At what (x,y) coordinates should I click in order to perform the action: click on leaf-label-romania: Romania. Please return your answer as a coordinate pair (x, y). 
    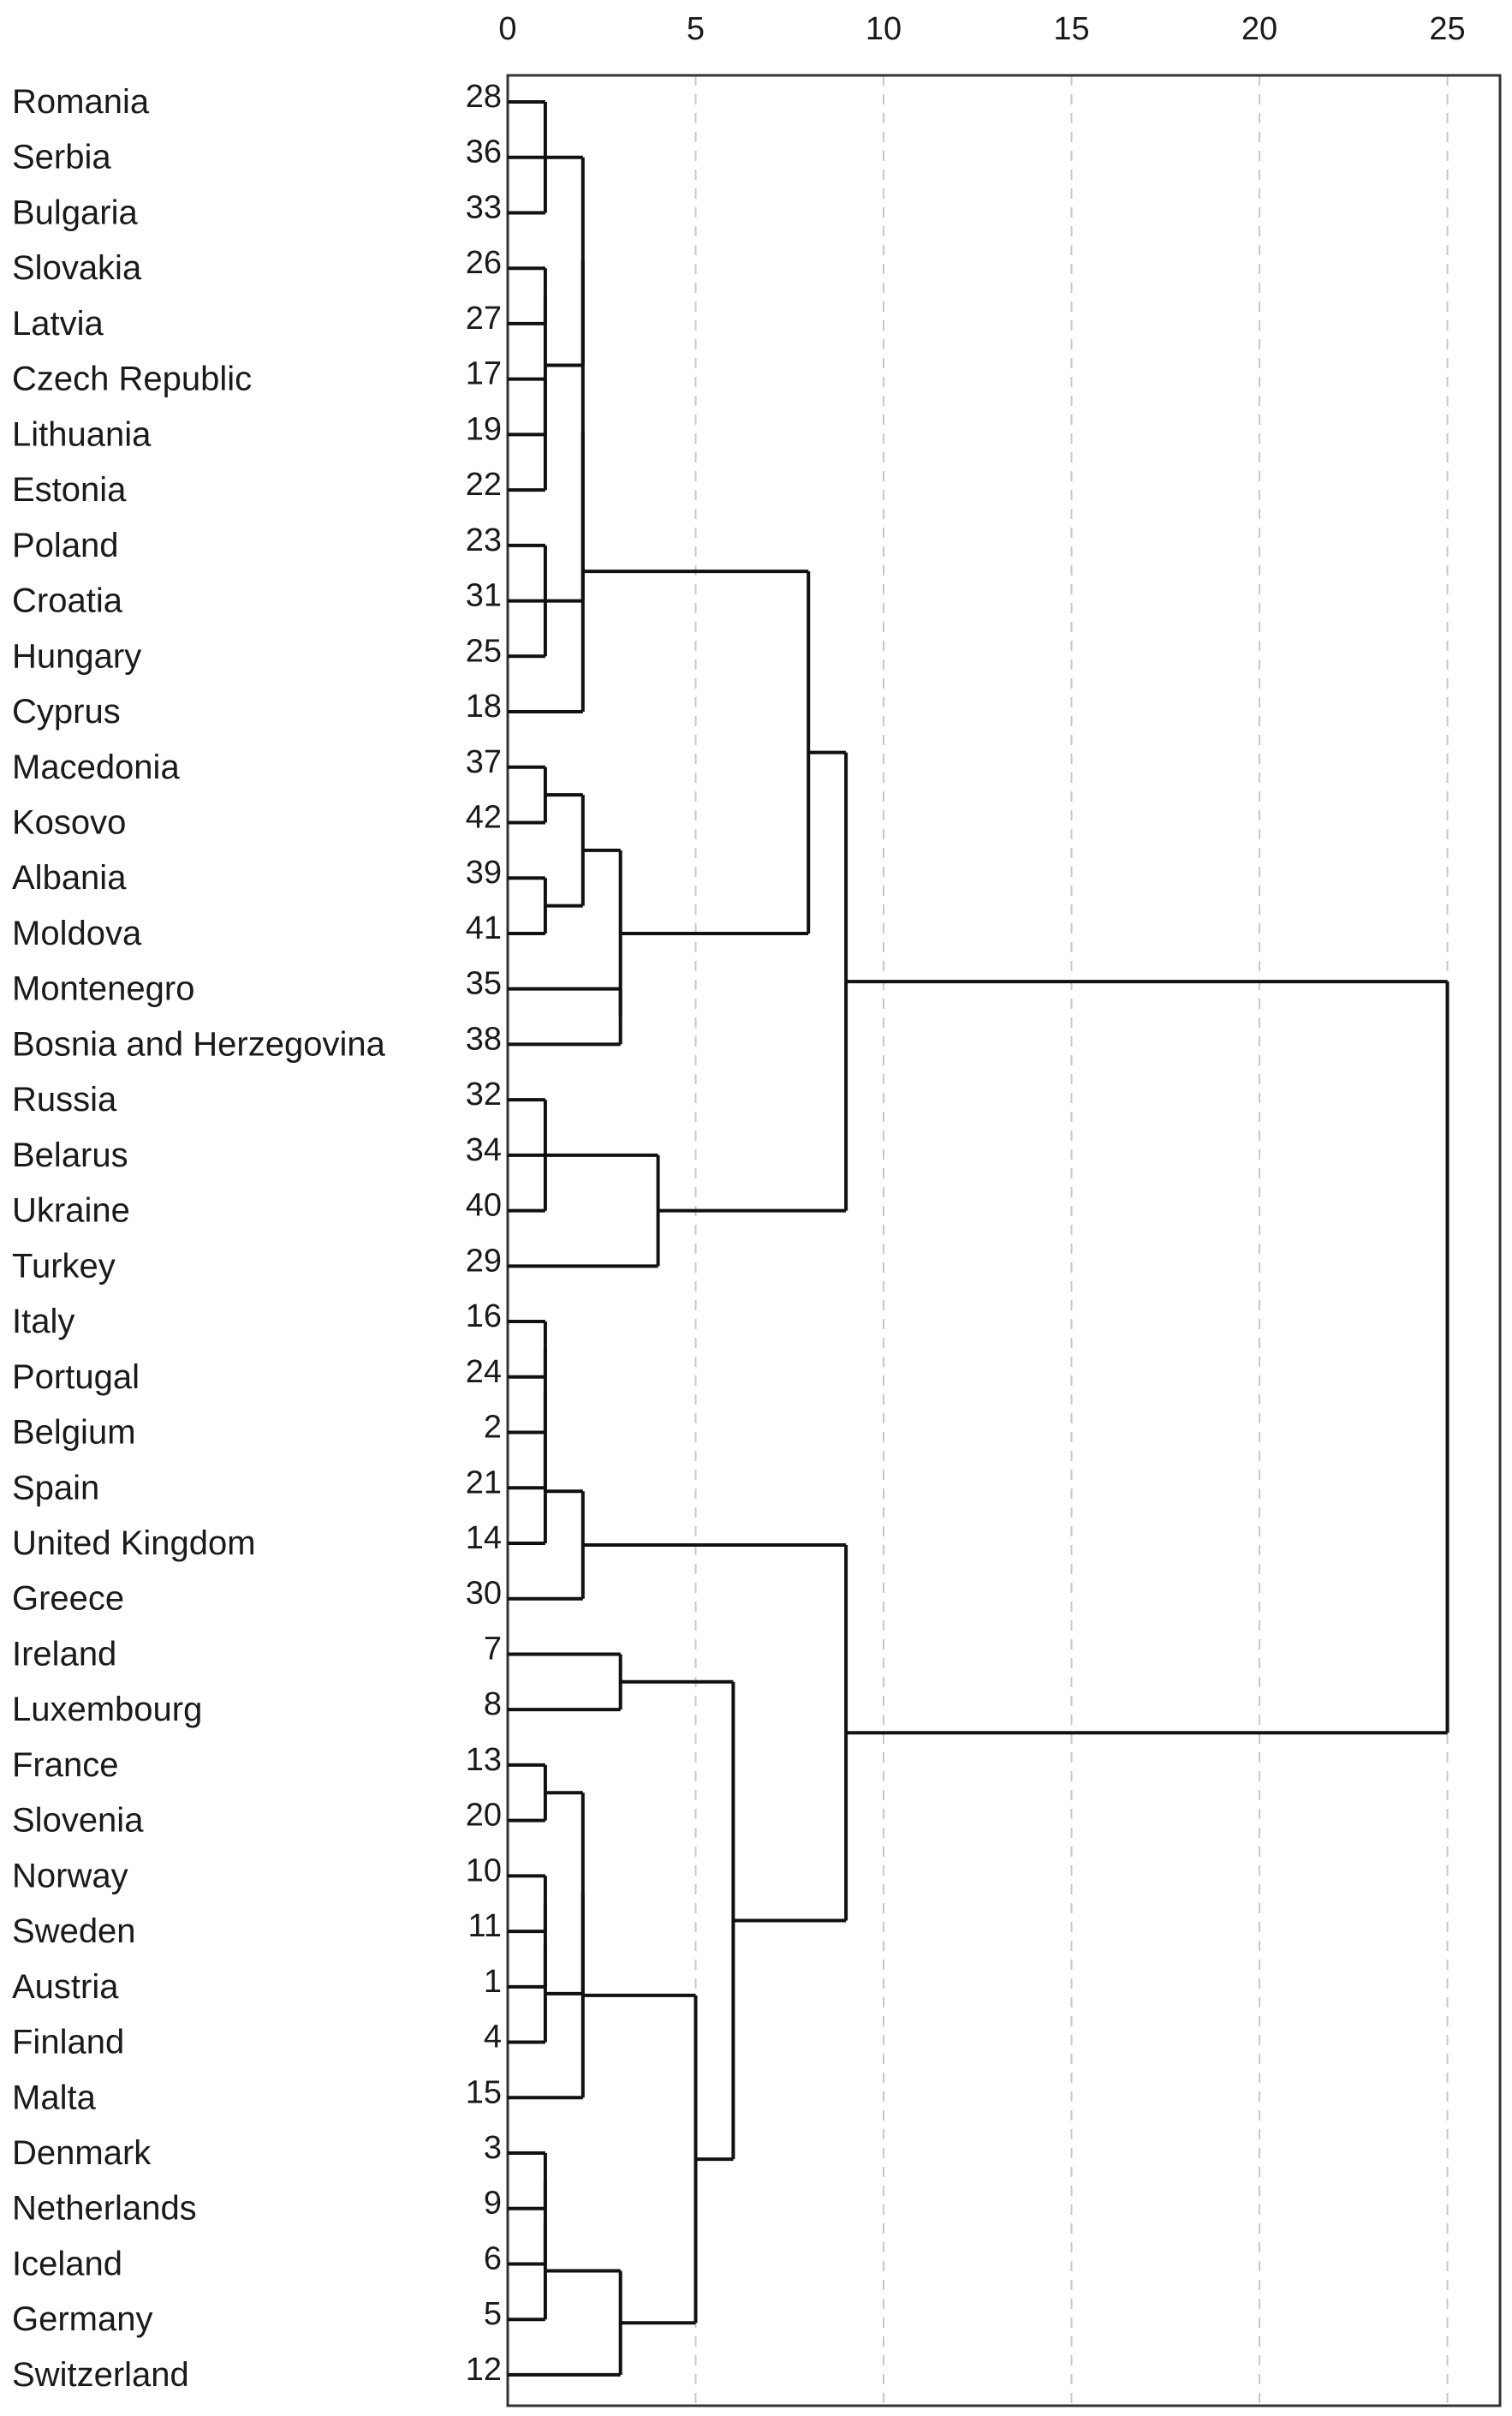
    Looking at the image, I should click on (81, 102).